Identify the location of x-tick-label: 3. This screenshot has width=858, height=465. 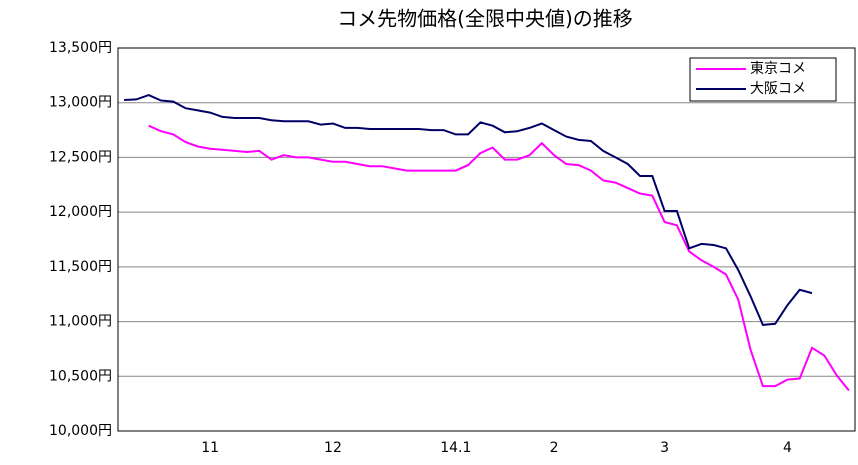
(664, 448).